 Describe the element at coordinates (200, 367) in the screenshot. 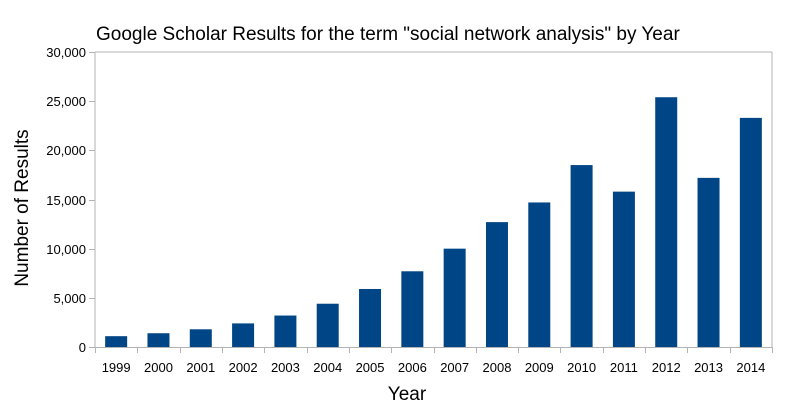

I see `x-tick-label: 2001` at that location.